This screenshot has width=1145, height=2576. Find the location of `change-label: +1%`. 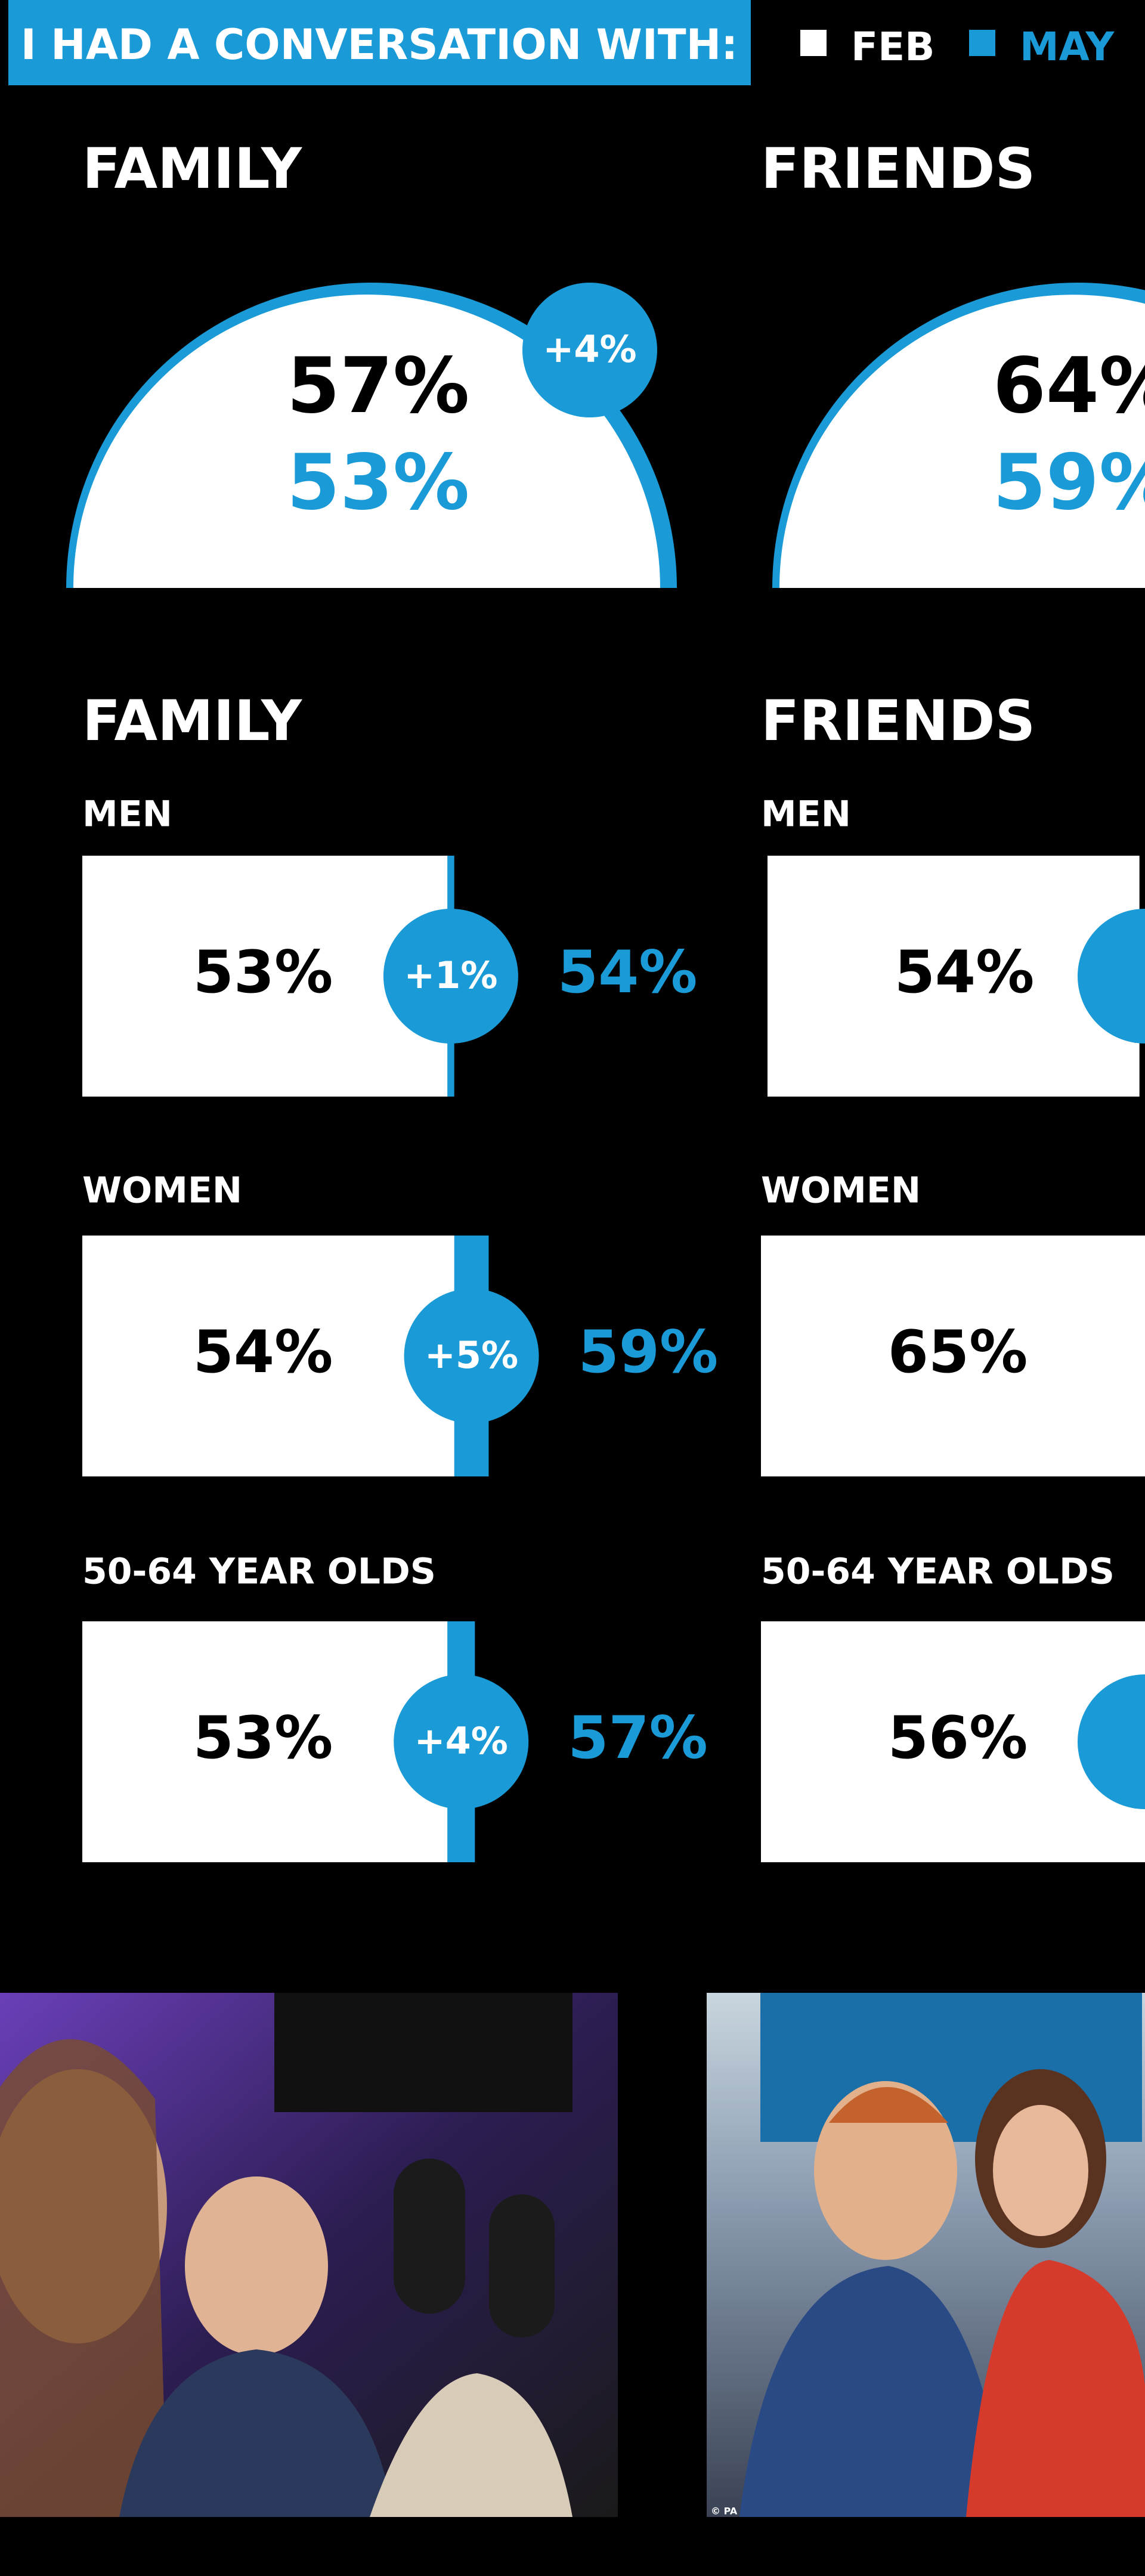

change-label: +1% is located at coordinates (450, 975).